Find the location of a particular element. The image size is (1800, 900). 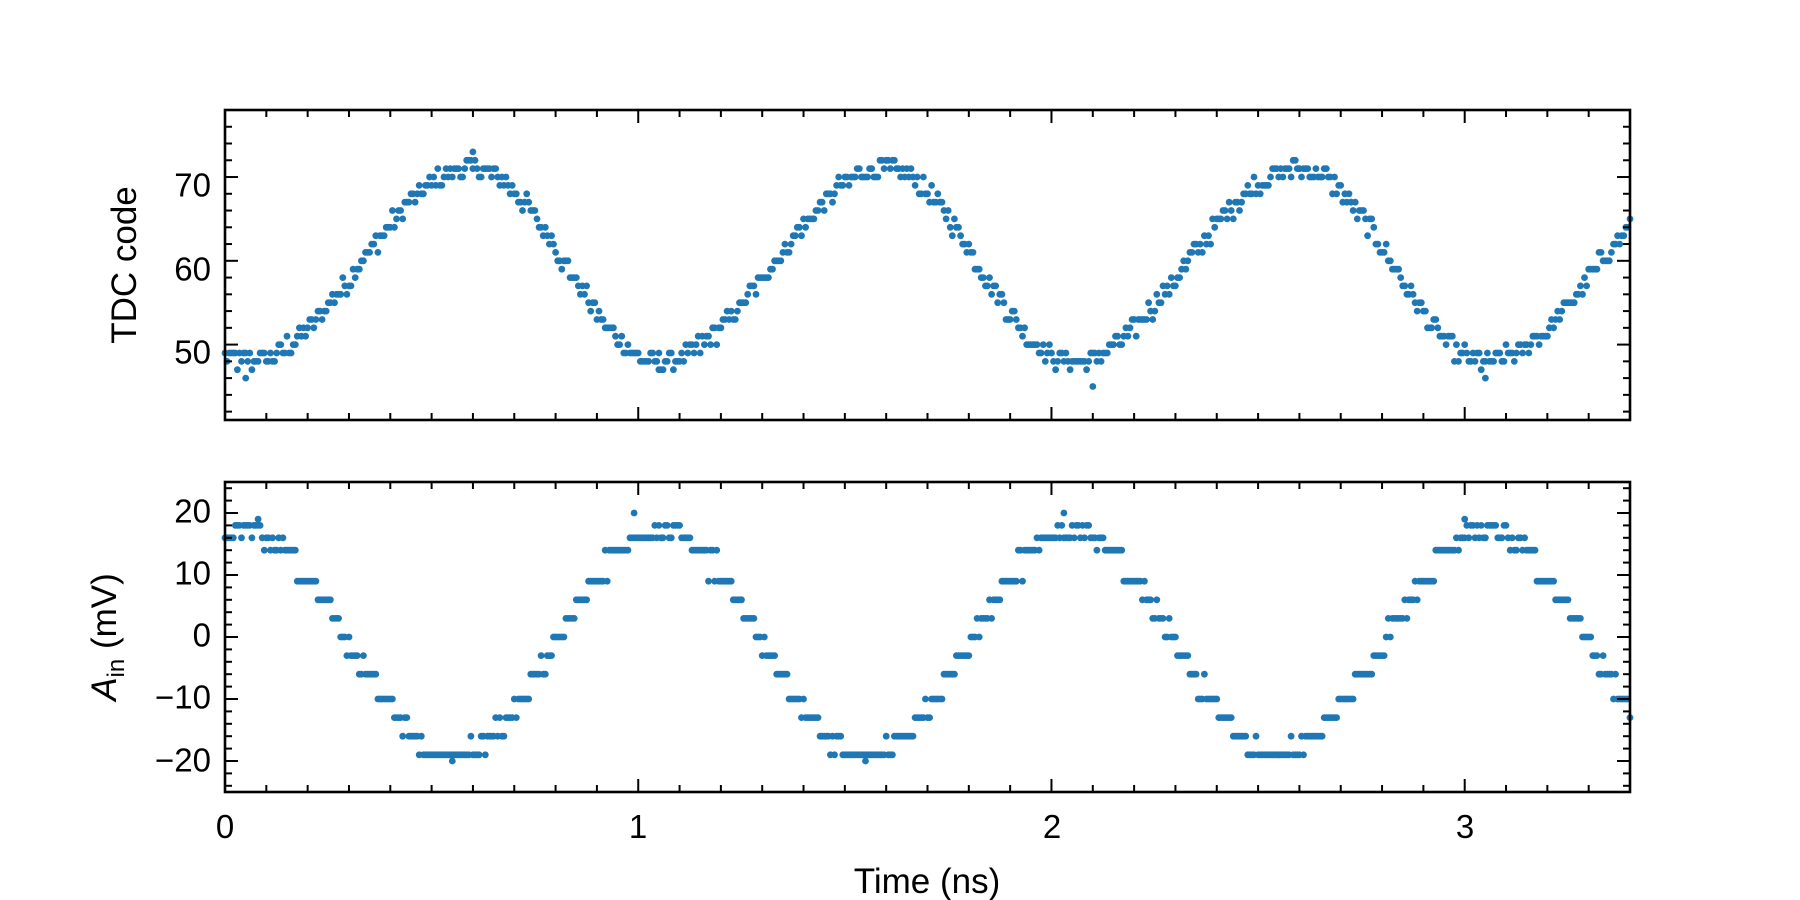

top-extreme-point is located at coordinates (246, 378).